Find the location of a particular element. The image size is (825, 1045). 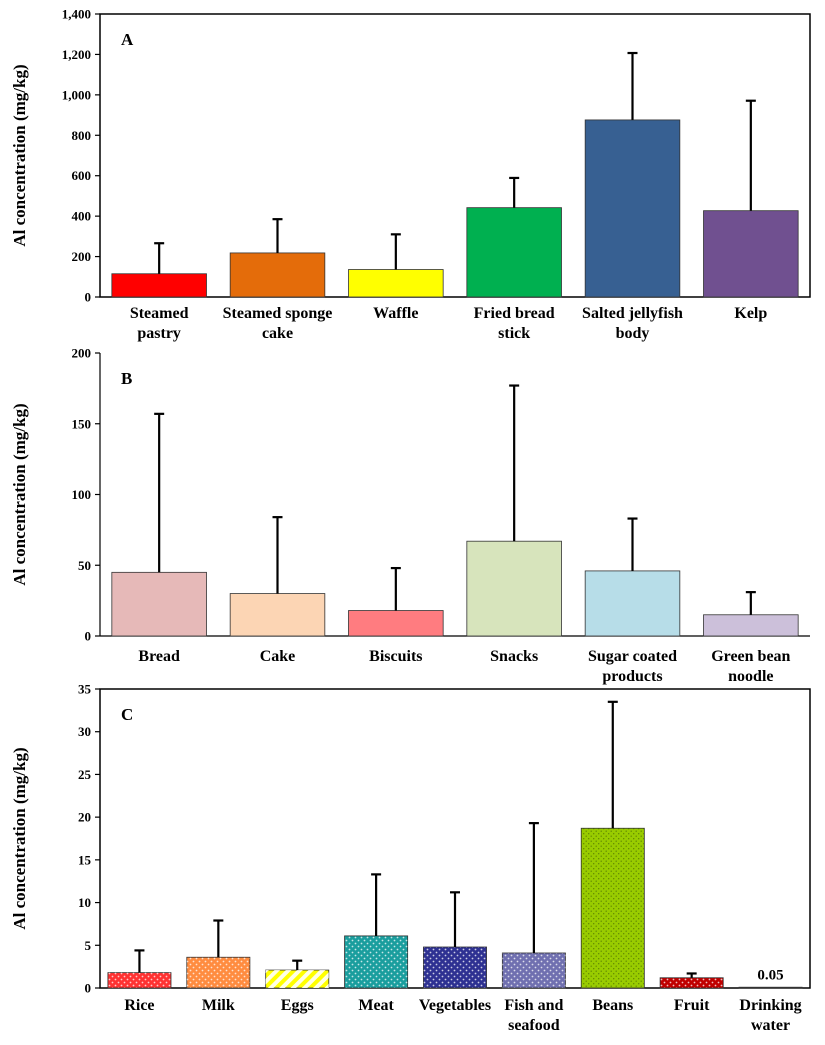

y-tick-label: 1,200 is located at coordinates (76, 54).